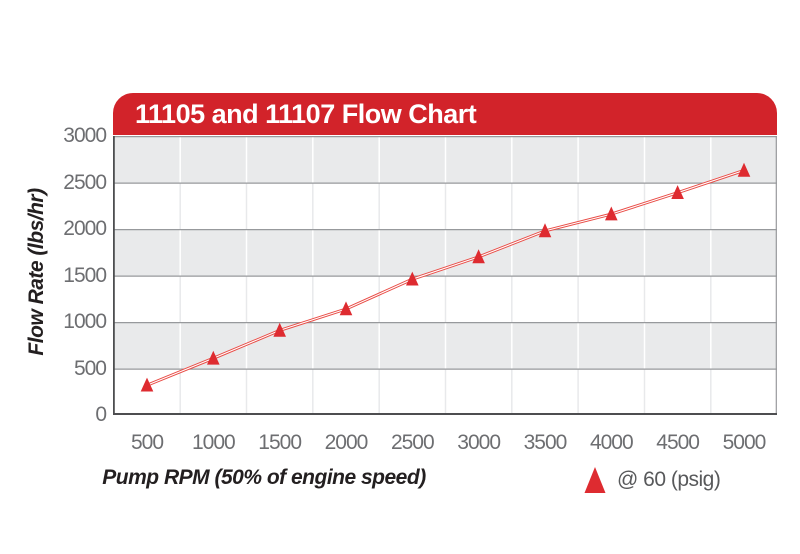  What do you see at coordinates (90, 368) in the screenshot?
I see `y-tick-label: 500` at bounding box center [90, 368].